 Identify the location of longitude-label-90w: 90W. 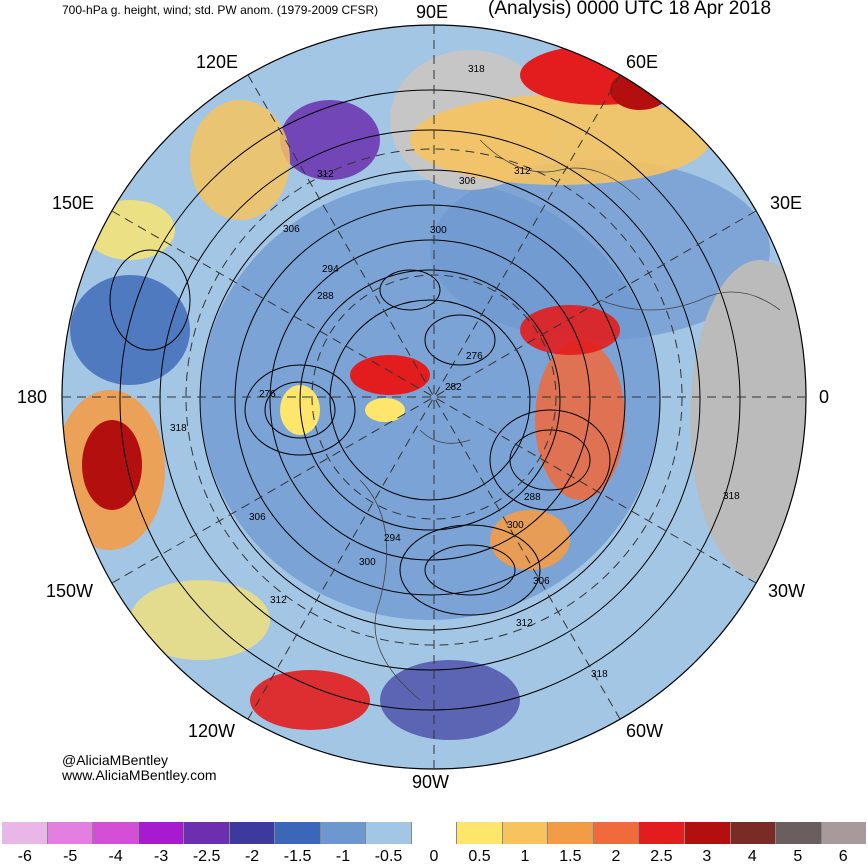
(431, 782).